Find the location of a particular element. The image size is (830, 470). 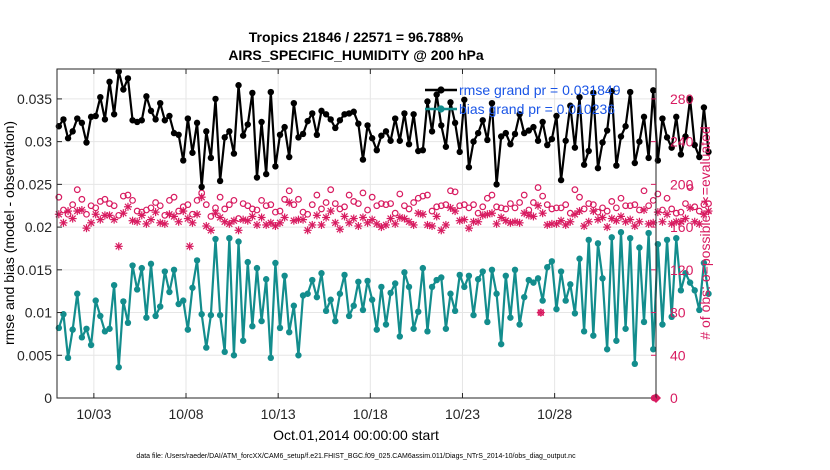

y-tick-label-right: 40 is located at coordinates (678, 355).